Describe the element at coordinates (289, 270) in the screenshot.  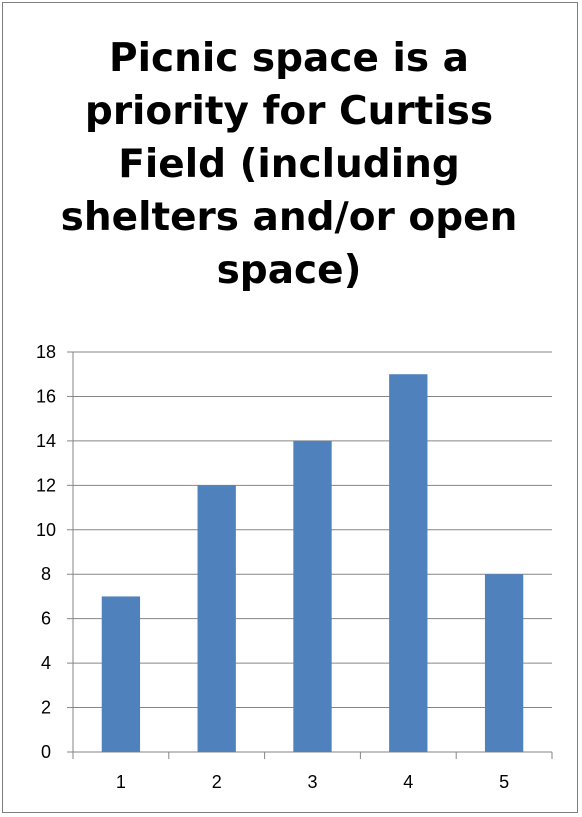
I see `chart-title-line: space)` at that location.